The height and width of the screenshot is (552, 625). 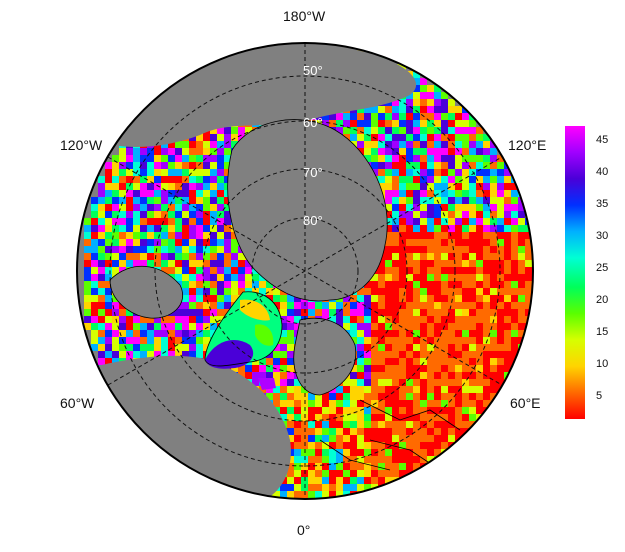 What do you see at coordinates (313, 172) in the screenshot?
I see `lat-label-70: 70°` at bounding box center [313, 172].